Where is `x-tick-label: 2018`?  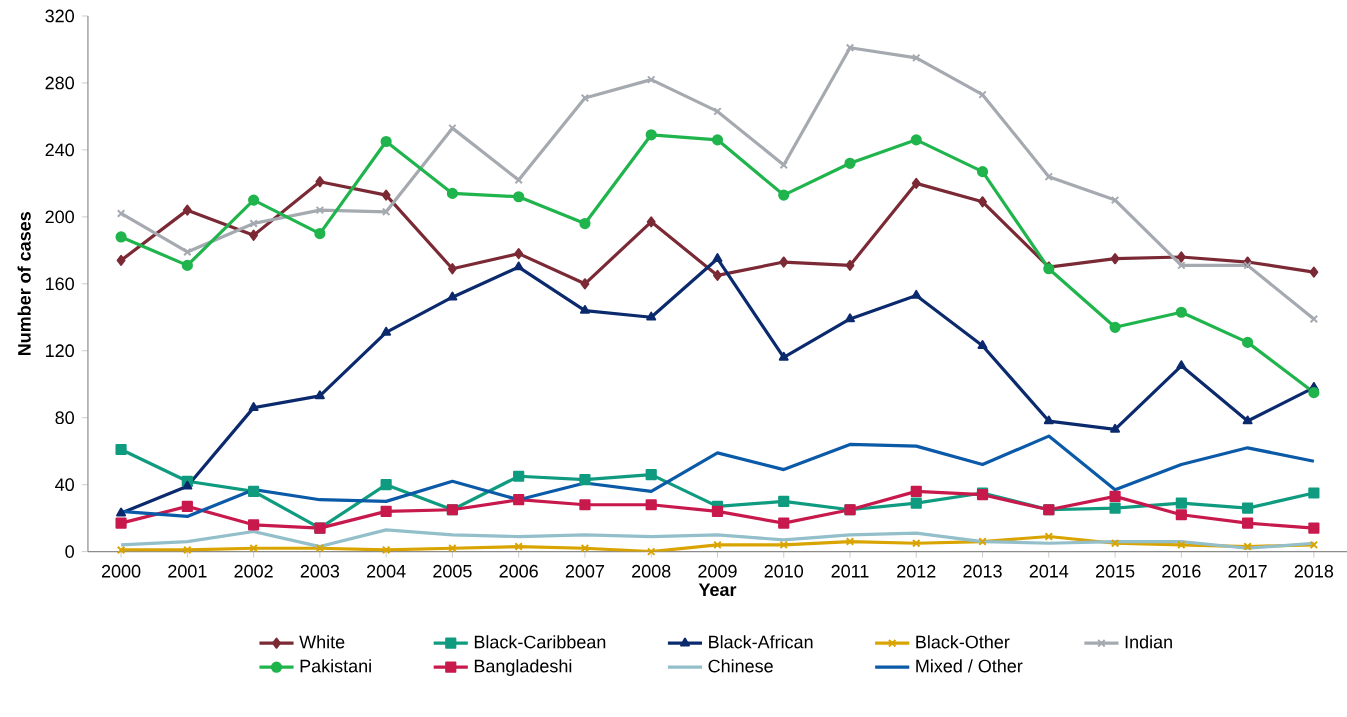 x-tick-label: 2018 is located at coordinates (1314, 571).